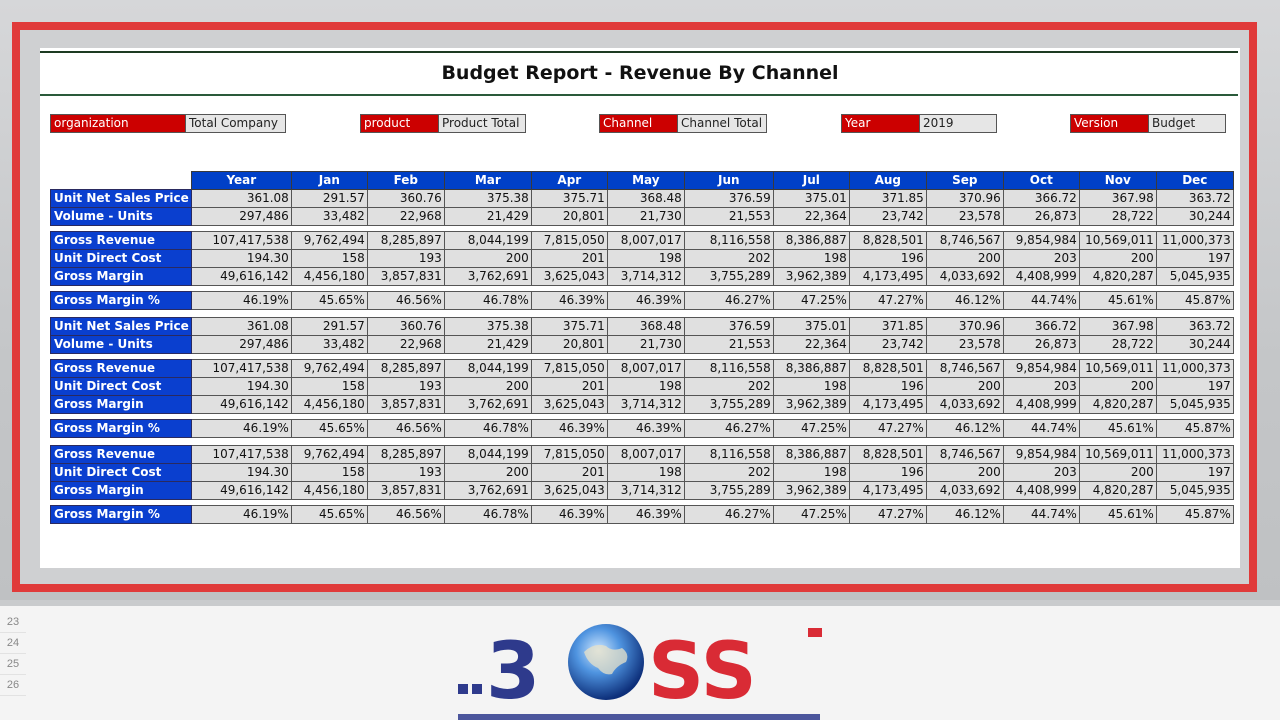 Image resolution: width=1280 pixels, height=720 pixels. I want to click on table-cell: 368.48, so click(645, 326).